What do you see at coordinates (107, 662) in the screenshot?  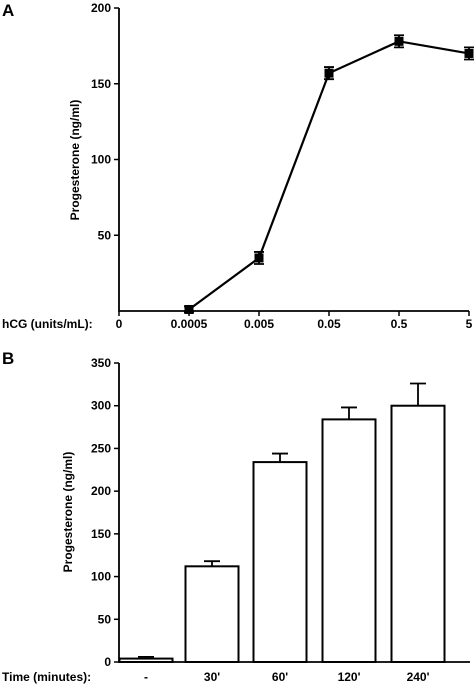 I see `panel-b-ytick-label: 0` at bounding box center [107, 662].